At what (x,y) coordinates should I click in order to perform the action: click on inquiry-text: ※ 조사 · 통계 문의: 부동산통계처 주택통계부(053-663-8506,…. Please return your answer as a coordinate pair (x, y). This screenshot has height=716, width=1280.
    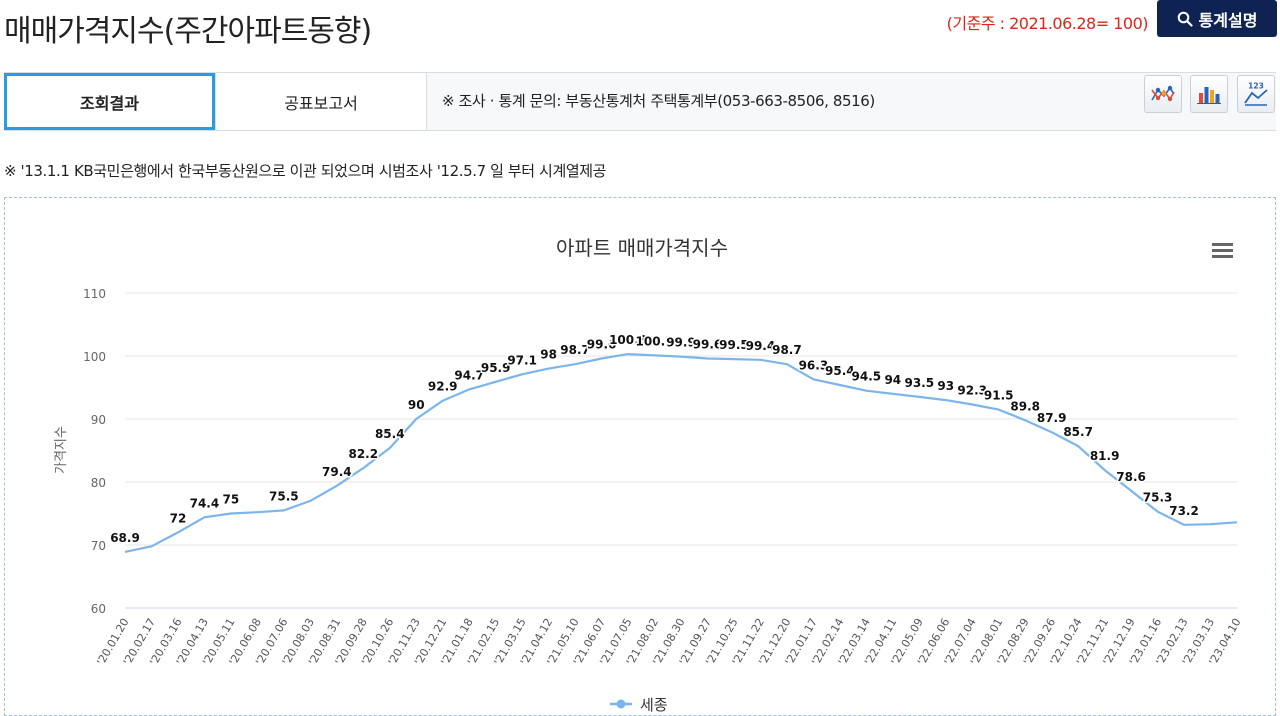
    Looking at the image, I should click on (658, 101).